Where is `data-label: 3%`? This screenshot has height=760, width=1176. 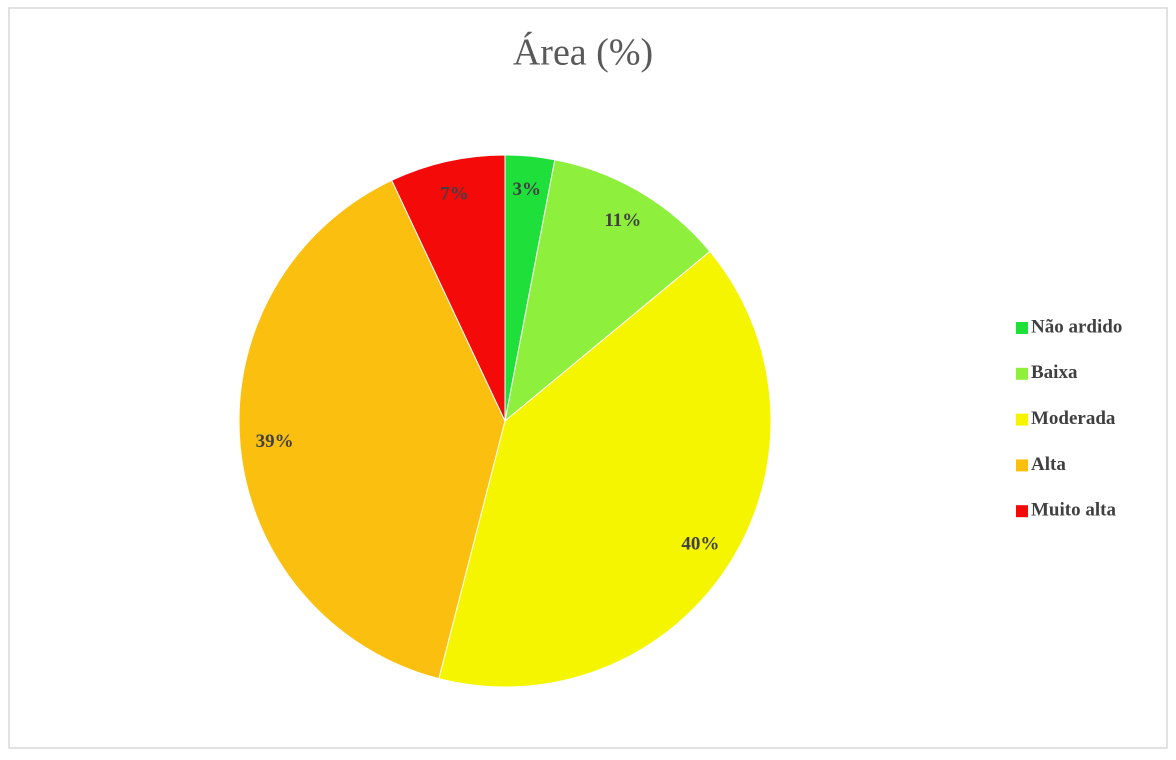
data-label: 3% is located at coordinates (527, 189).